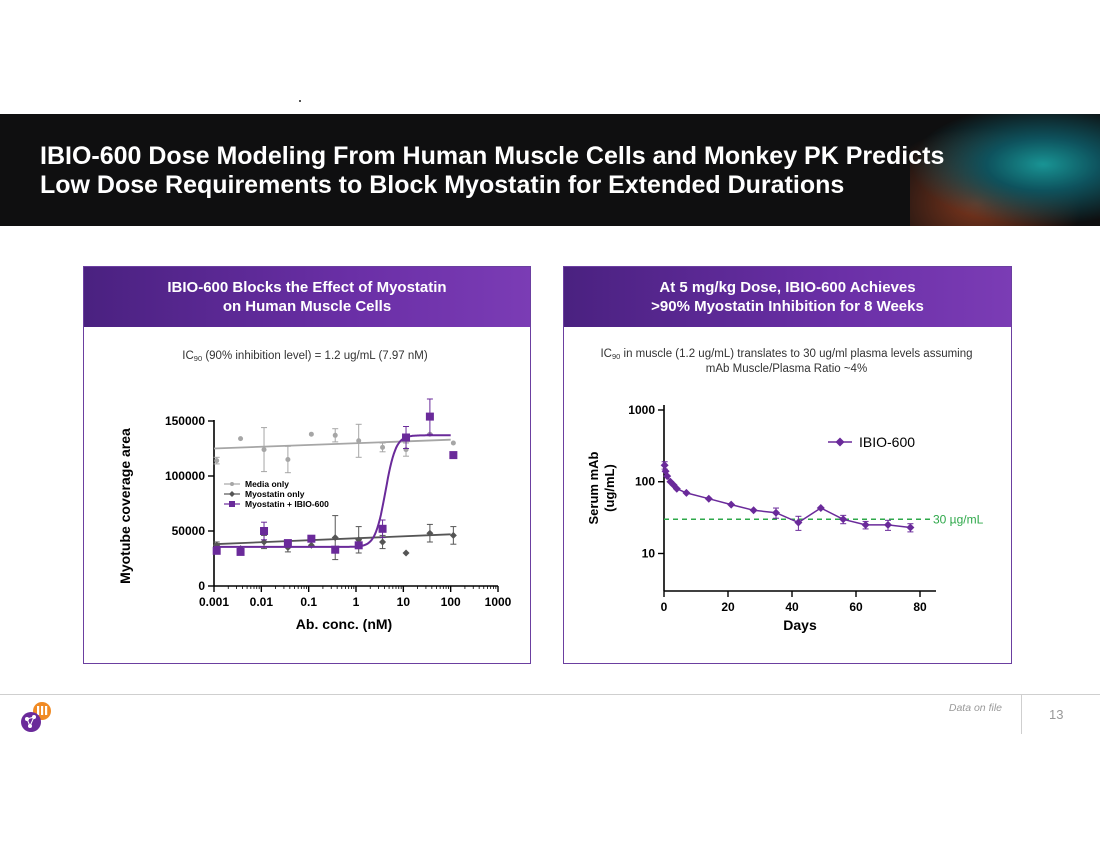 Image resolution: width=1100 pixels, height=849 pixels. I want to click on x-tick-label: 1000, so click(498, 602).